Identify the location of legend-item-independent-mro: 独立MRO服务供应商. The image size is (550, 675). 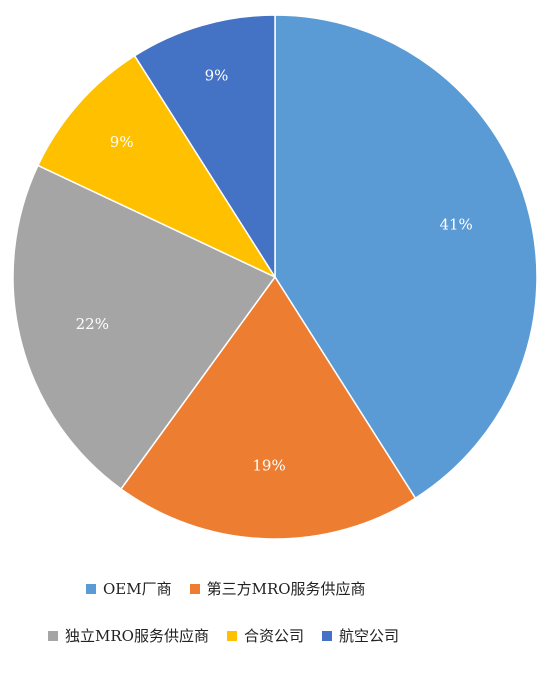
(128, 635).